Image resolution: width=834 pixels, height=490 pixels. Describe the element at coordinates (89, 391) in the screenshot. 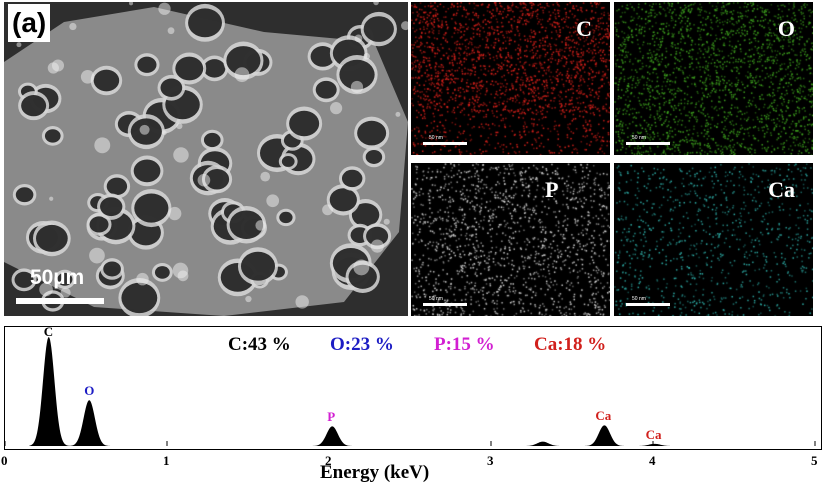

I see `peak-label: O` at that location.